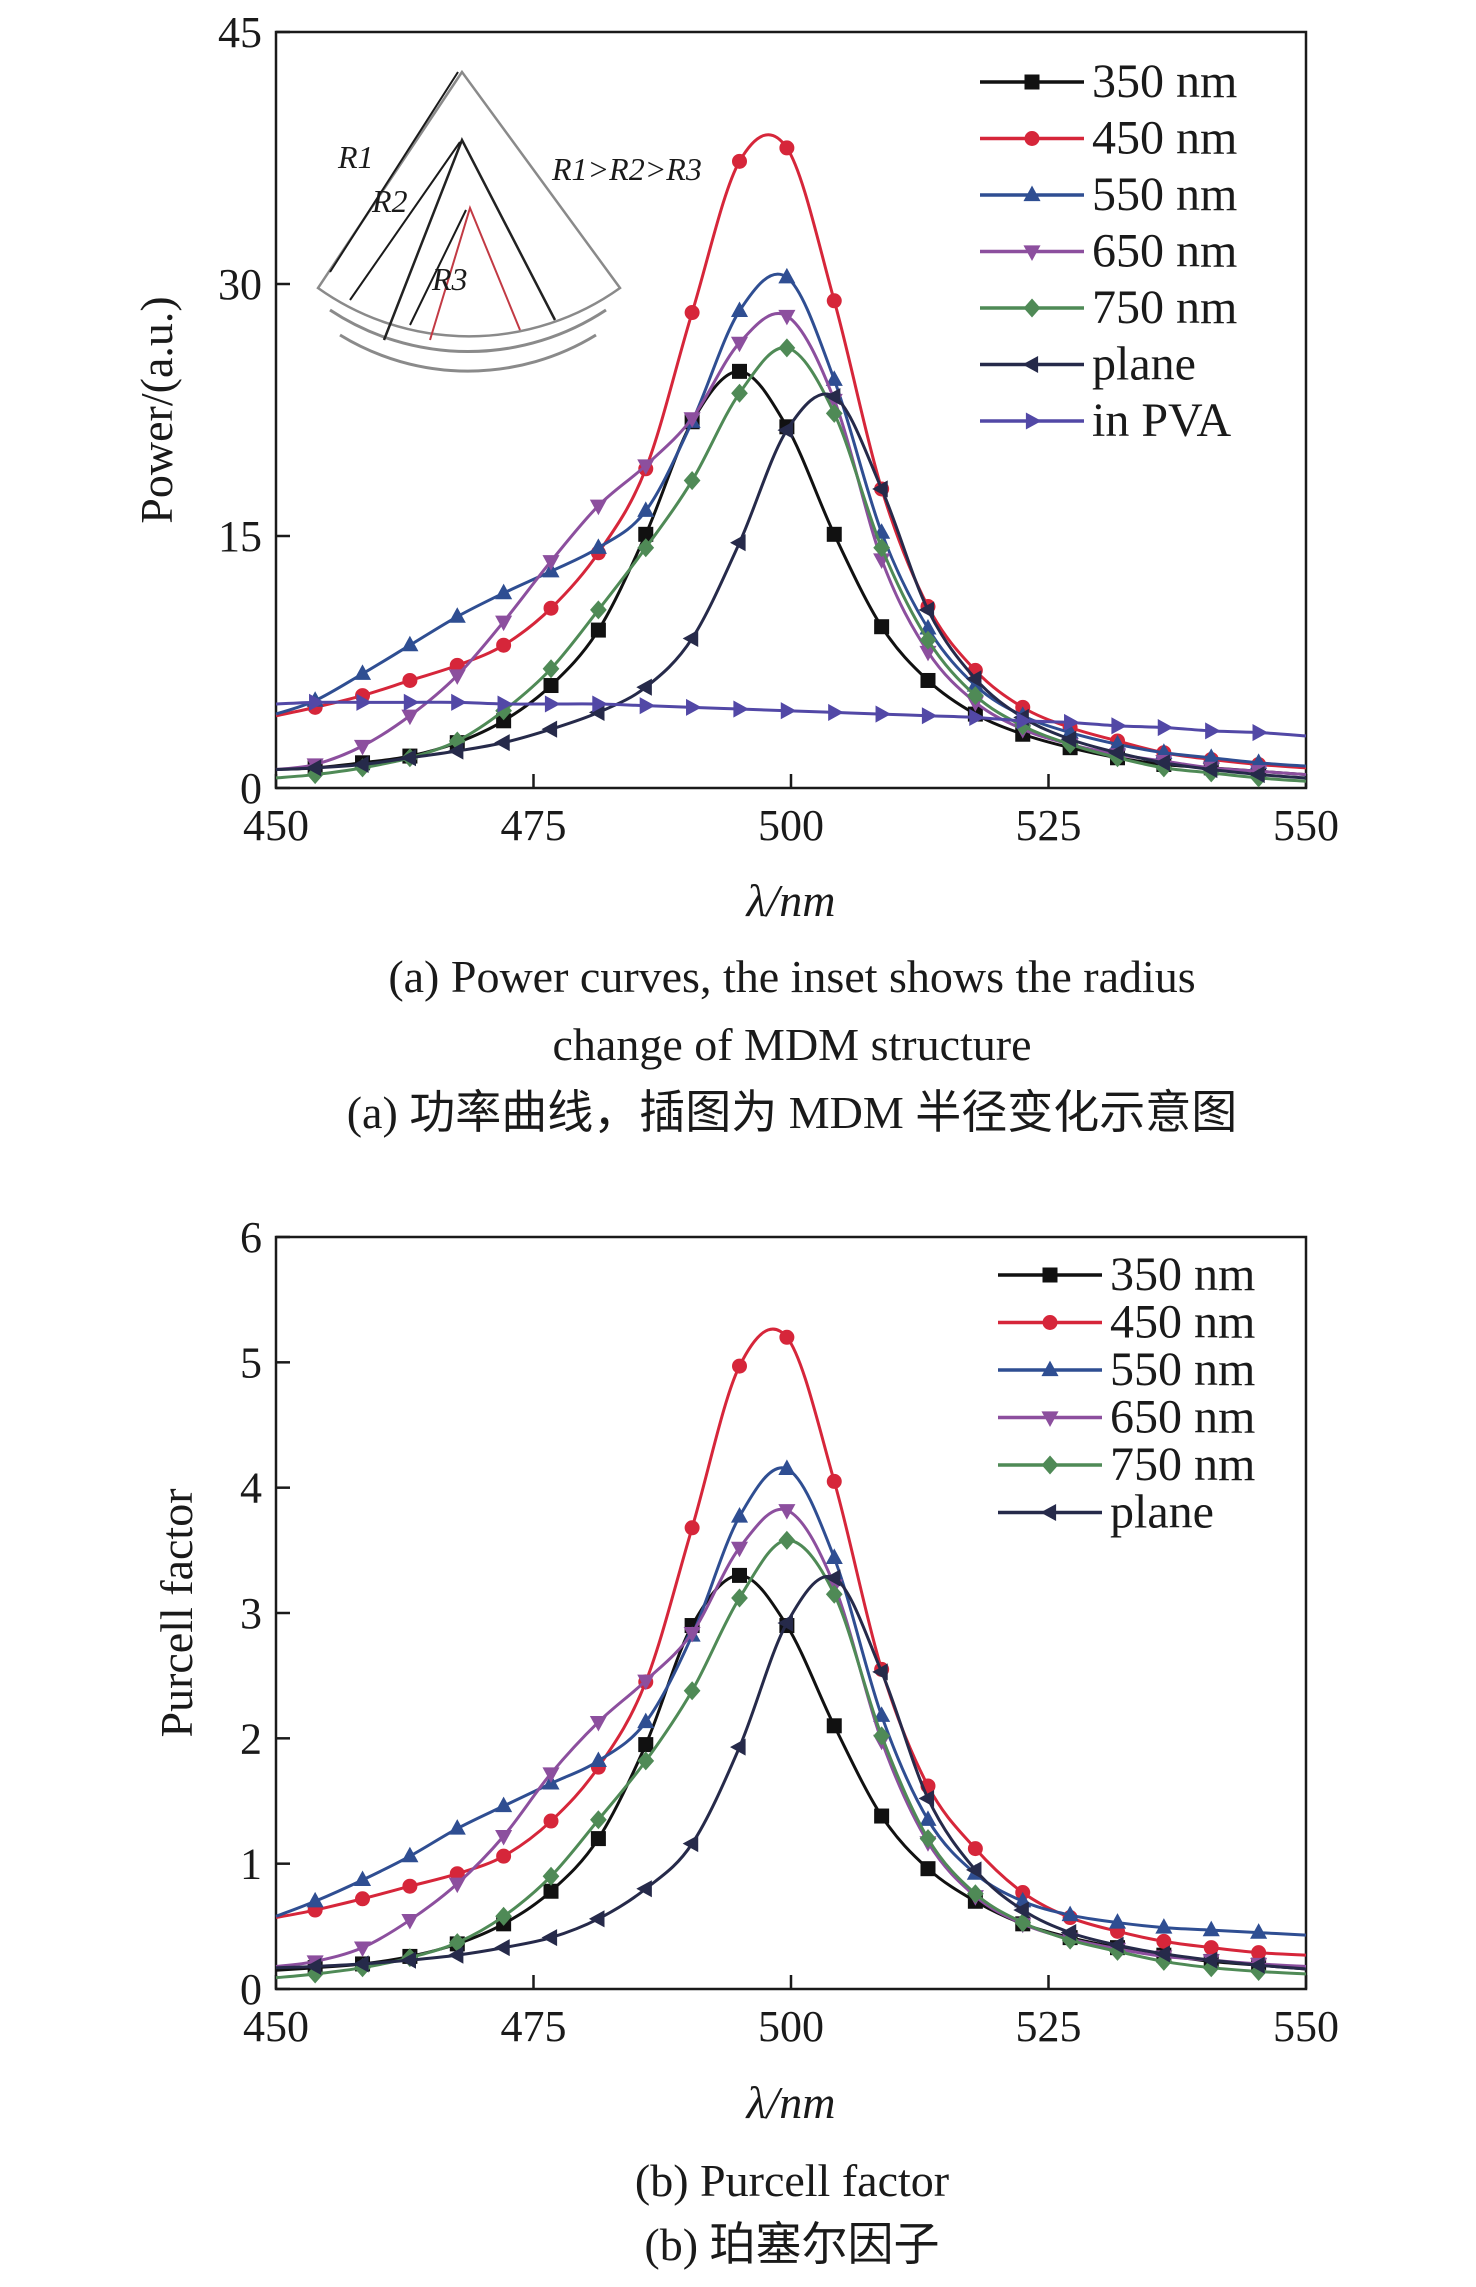  I want to click on inset-r1-arrow, so click(394, 172).